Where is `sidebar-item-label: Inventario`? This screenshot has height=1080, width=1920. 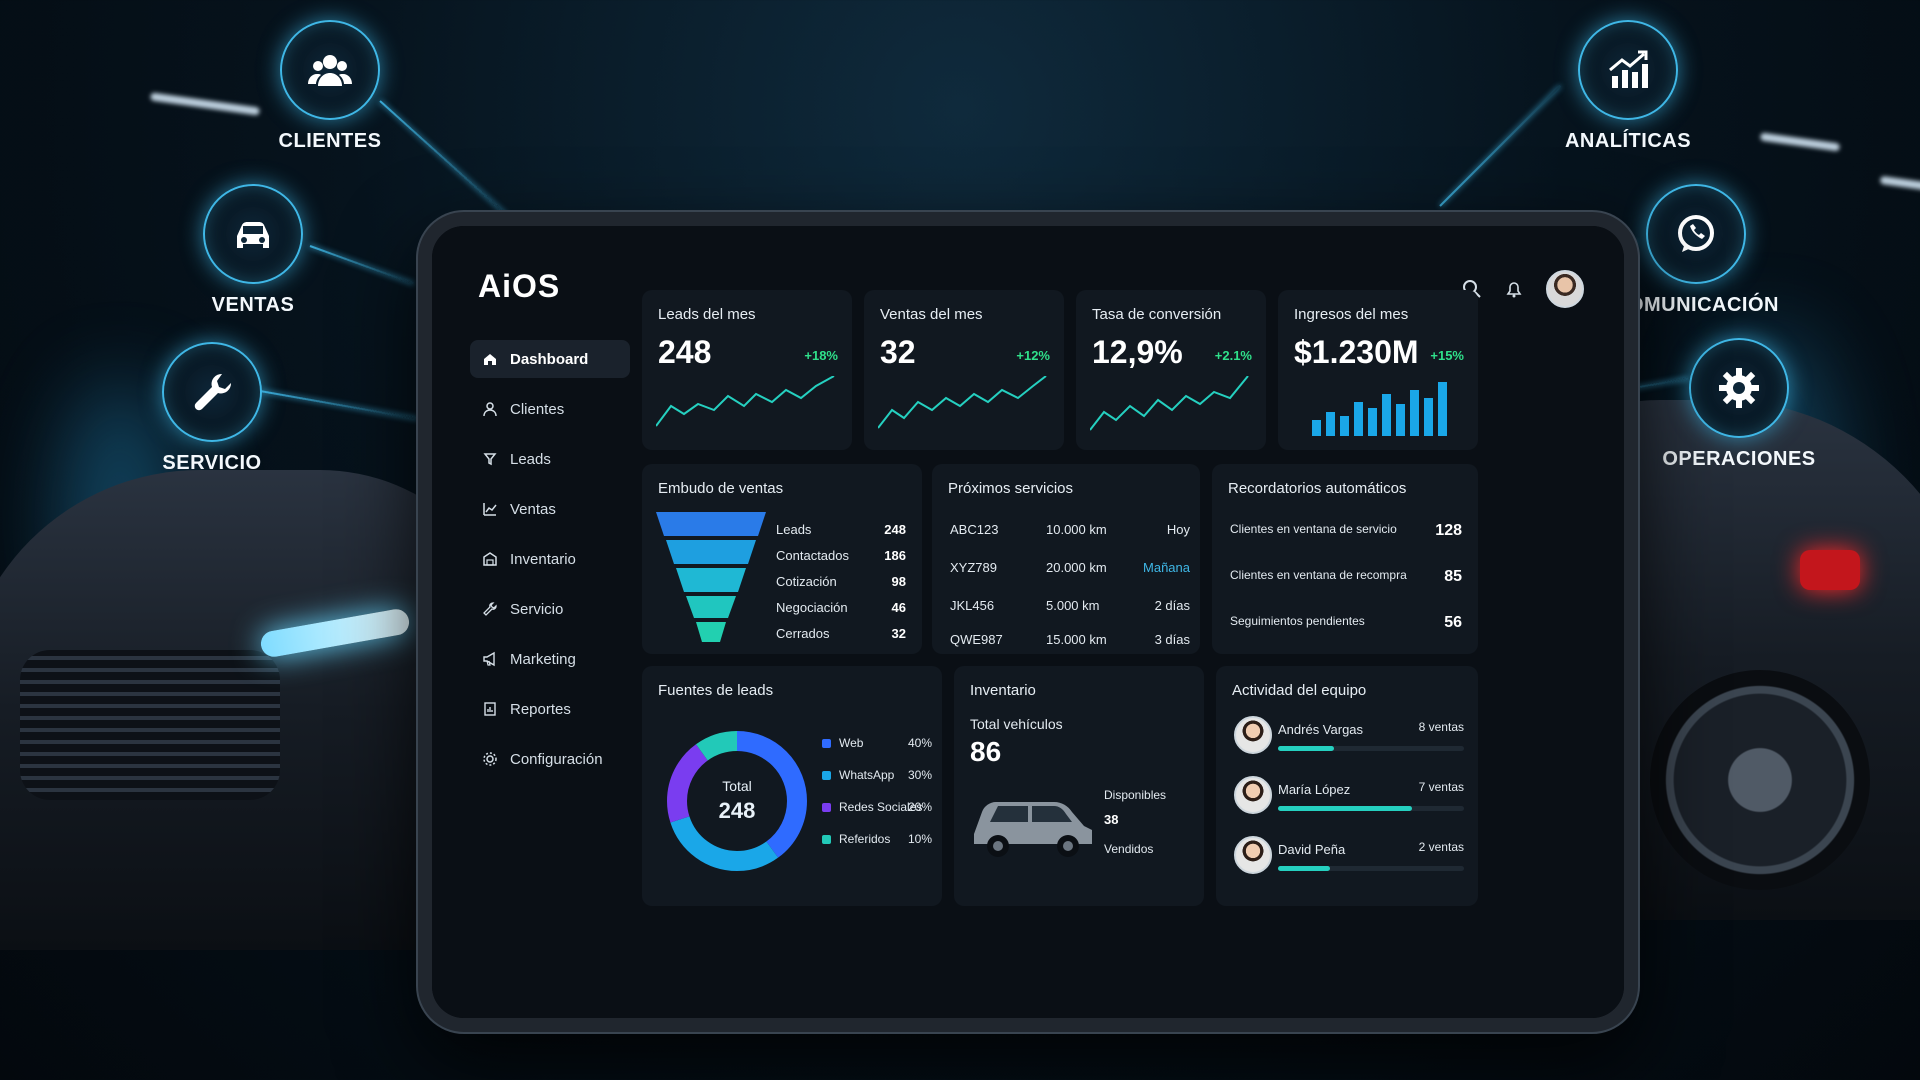 sidebar-item-label: Inventario is located at coordinates (543, 559).